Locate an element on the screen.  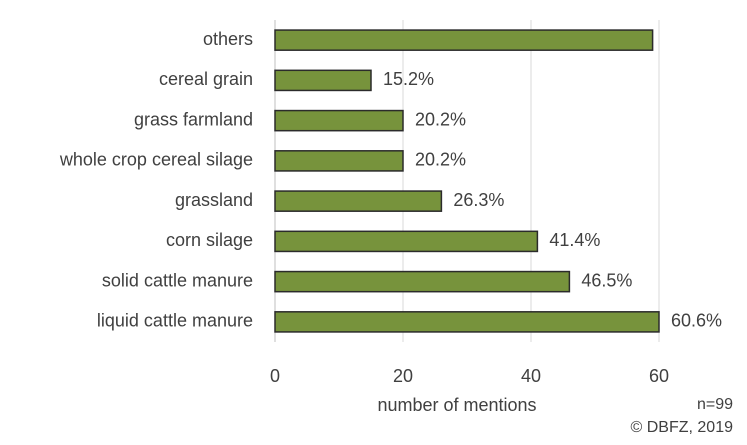
x-tick-label: 0 is located at coordinates (275, 376).